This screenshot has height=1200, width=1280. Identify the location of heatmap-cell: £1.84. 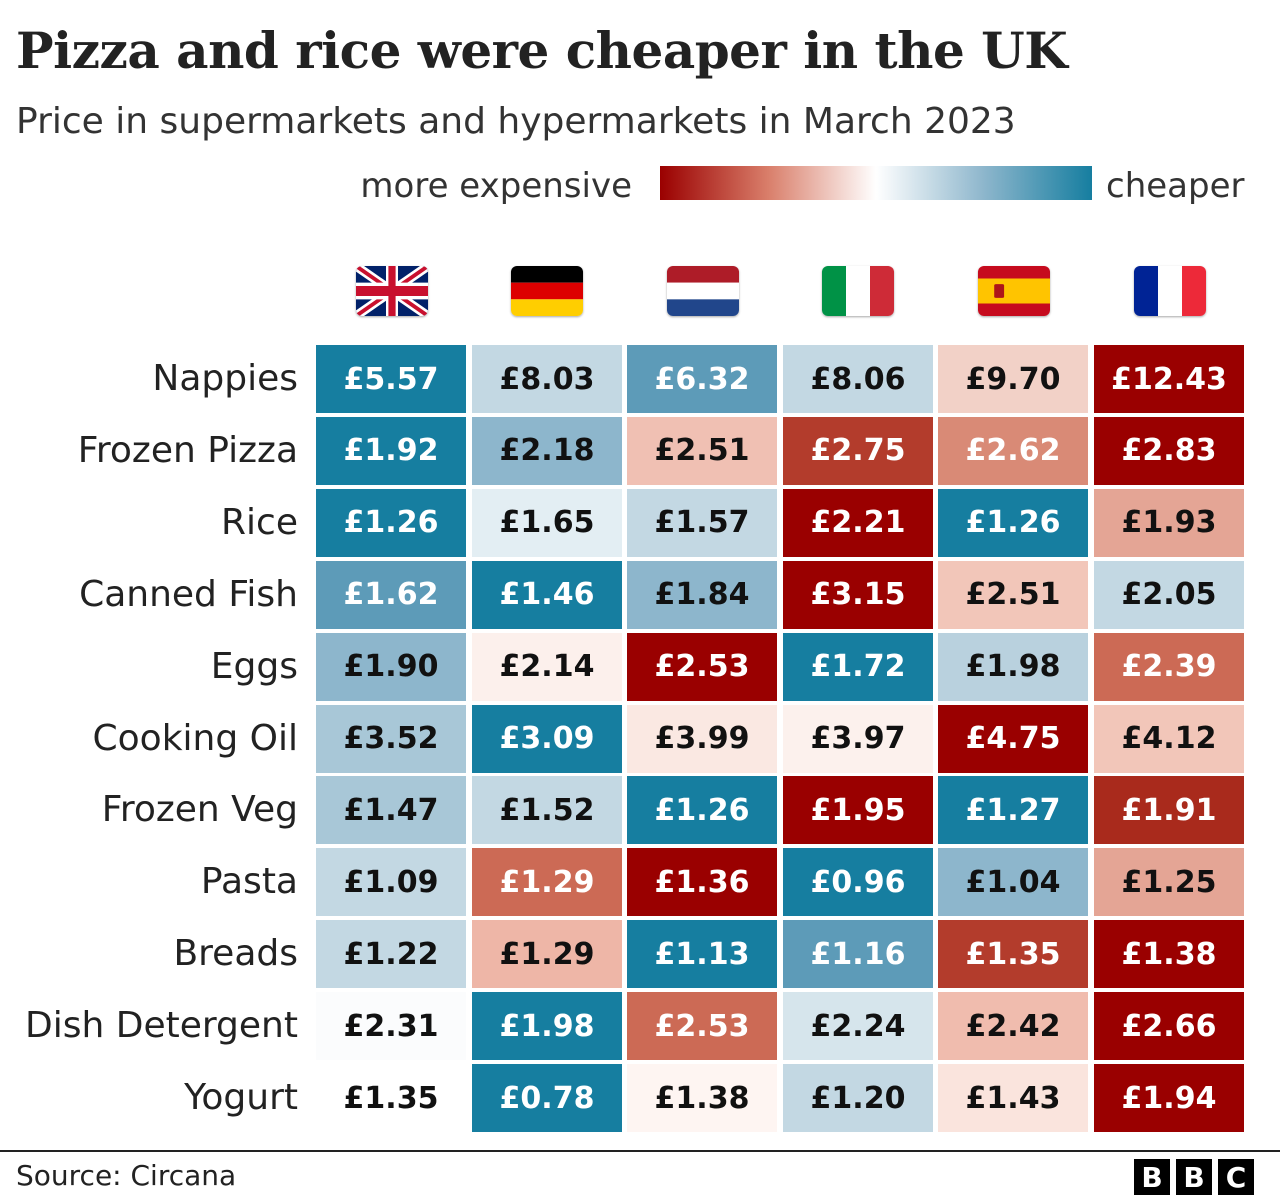
(702, 594).